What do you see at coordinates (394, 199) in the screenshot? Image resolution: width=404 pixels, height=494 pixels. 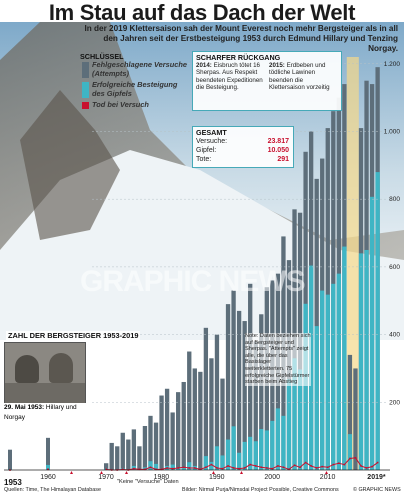 I see `y-tick-label: 800` at bounding box center [394, 199].